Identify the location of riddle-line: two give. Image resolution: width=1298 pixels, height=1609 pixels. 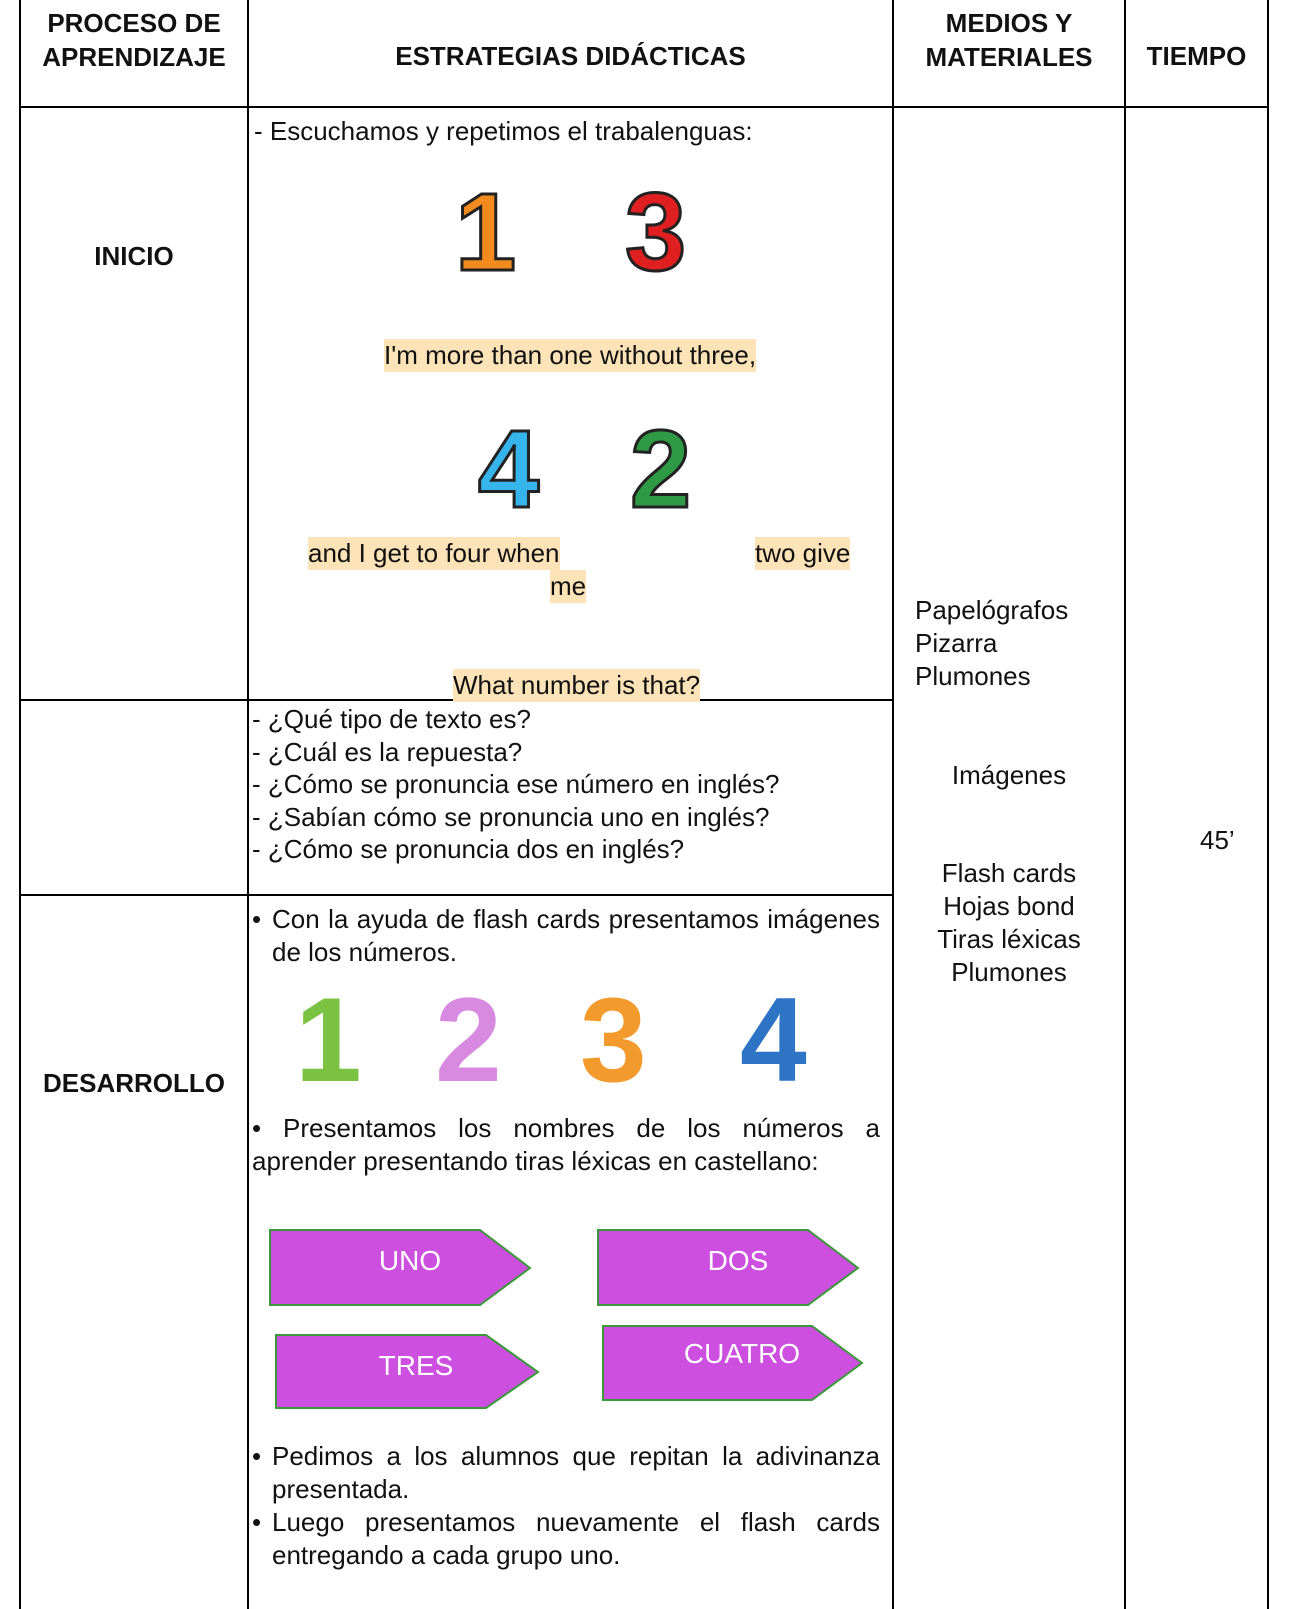
(803, 553).